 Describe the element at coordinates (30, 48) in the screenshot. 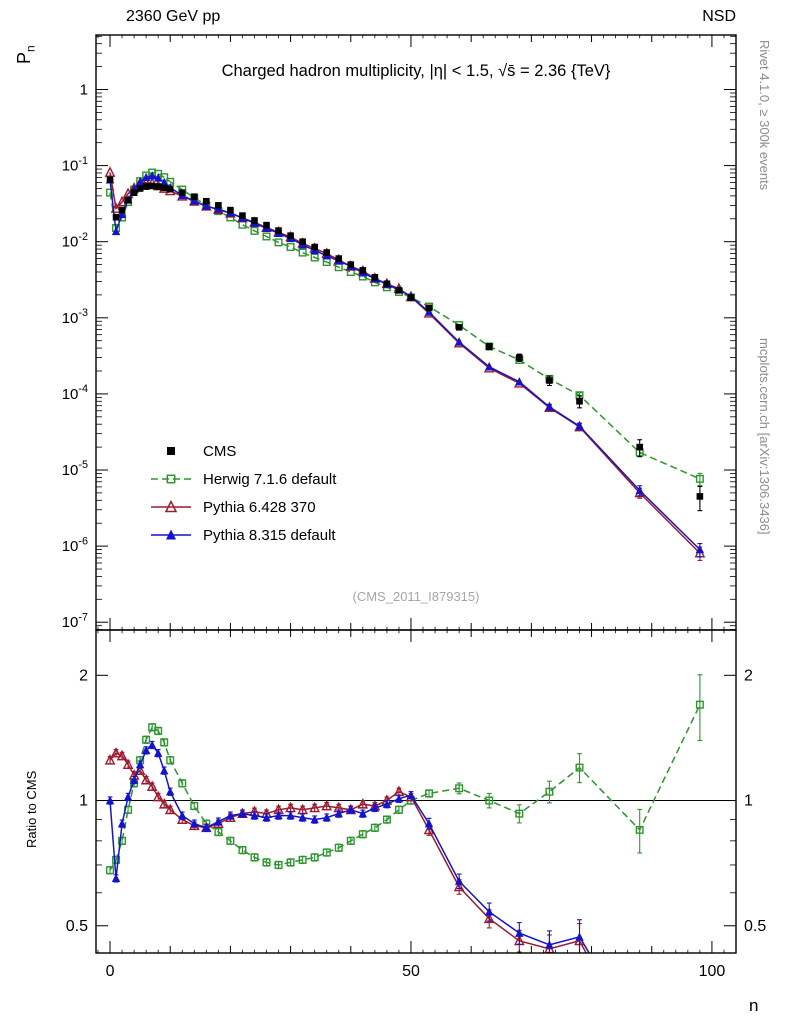

I see `y-axis-sub: n` at that location.